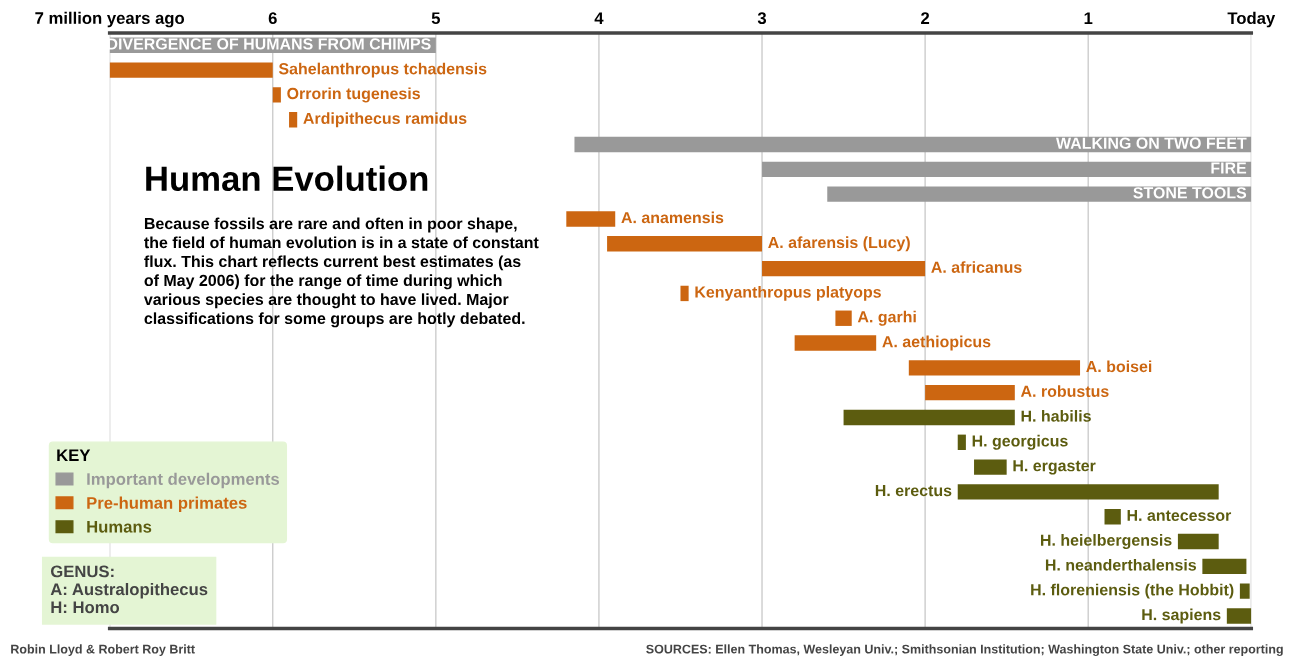 The width and height of the screenshot is (1290, 658). I want to click on legend-label: Important developments, so click(183, 480).